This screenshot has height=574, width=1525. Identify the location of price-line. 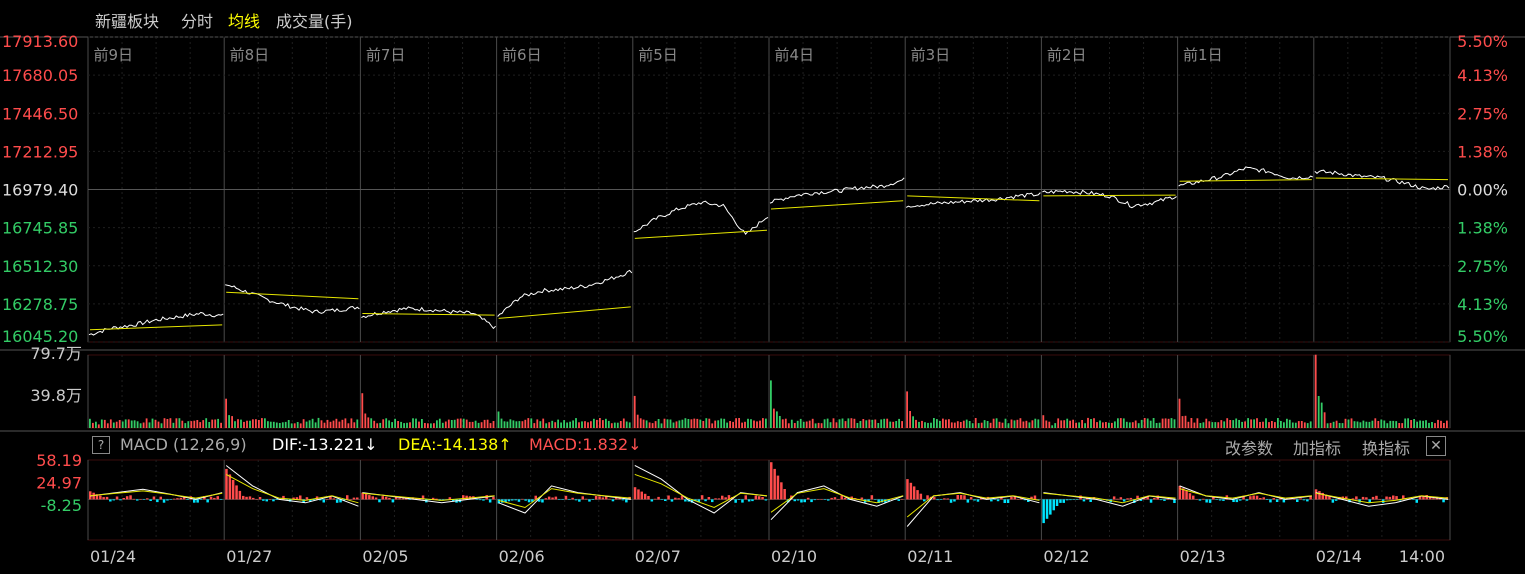
(1109, 199).